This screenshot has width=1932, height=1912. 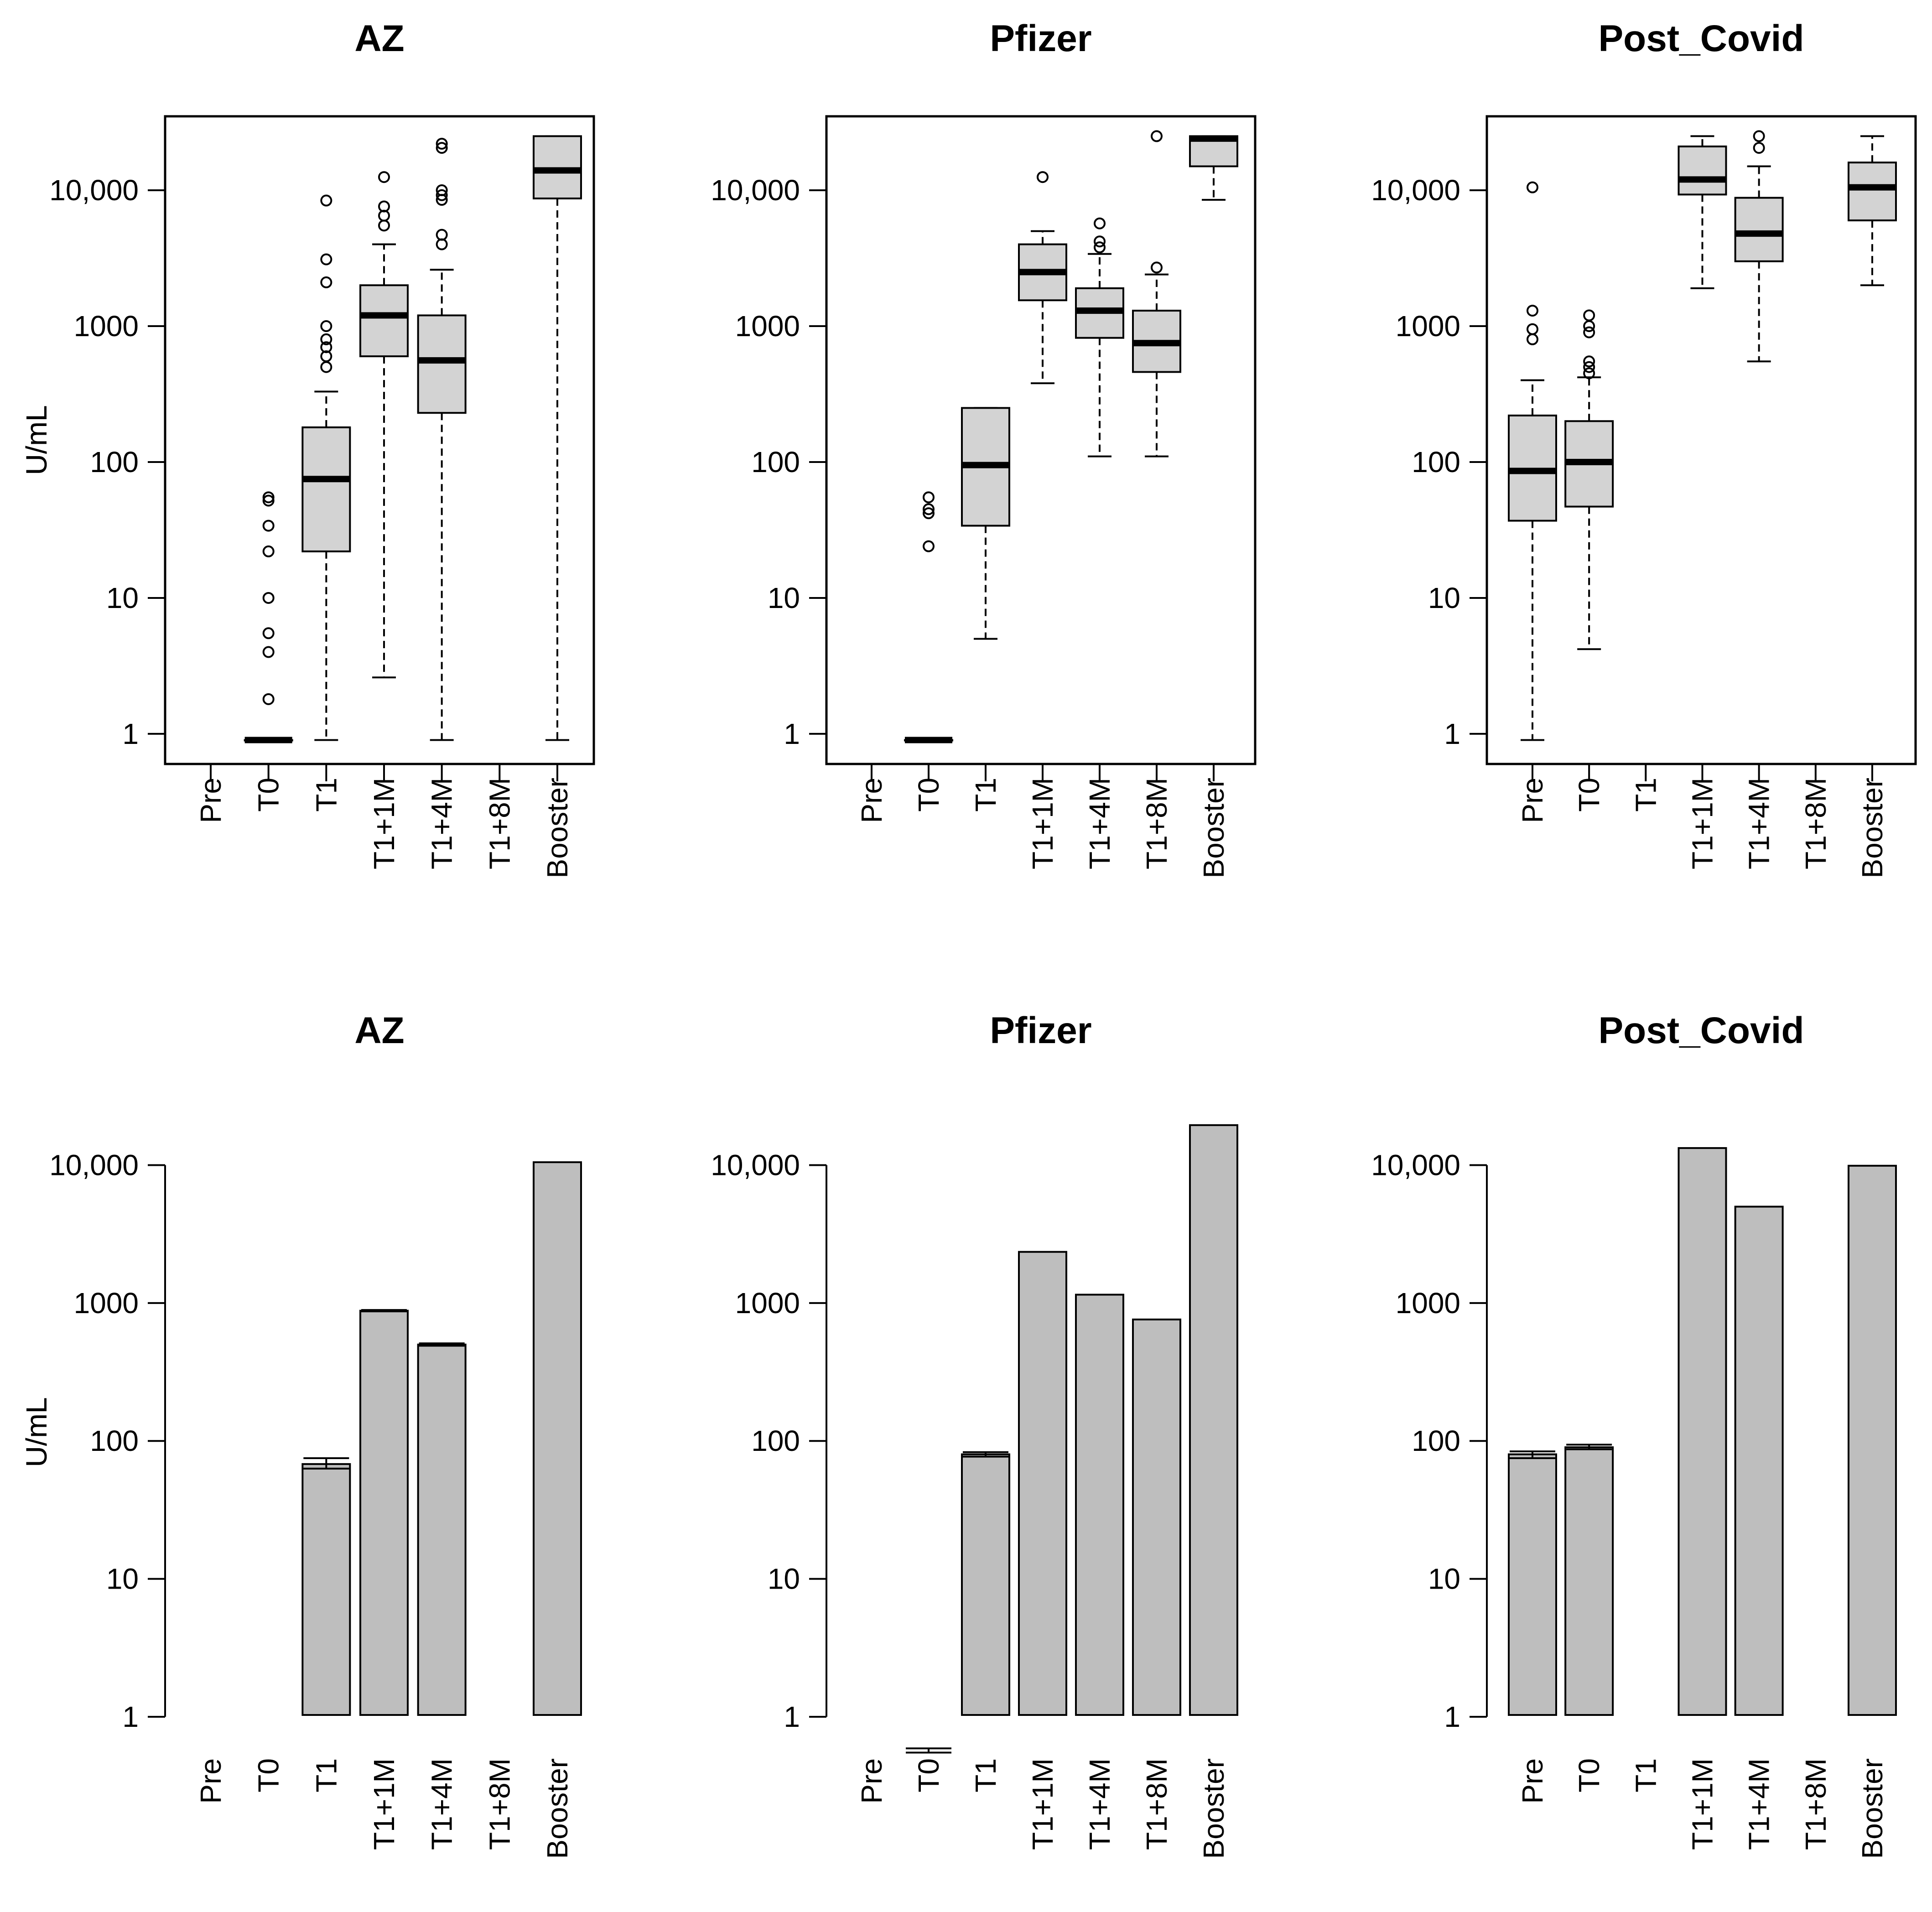 What do you see at coordinates (1589, 1581) in the screenshot?
I see `bar-t0` at bounding box center [1589, 1581].